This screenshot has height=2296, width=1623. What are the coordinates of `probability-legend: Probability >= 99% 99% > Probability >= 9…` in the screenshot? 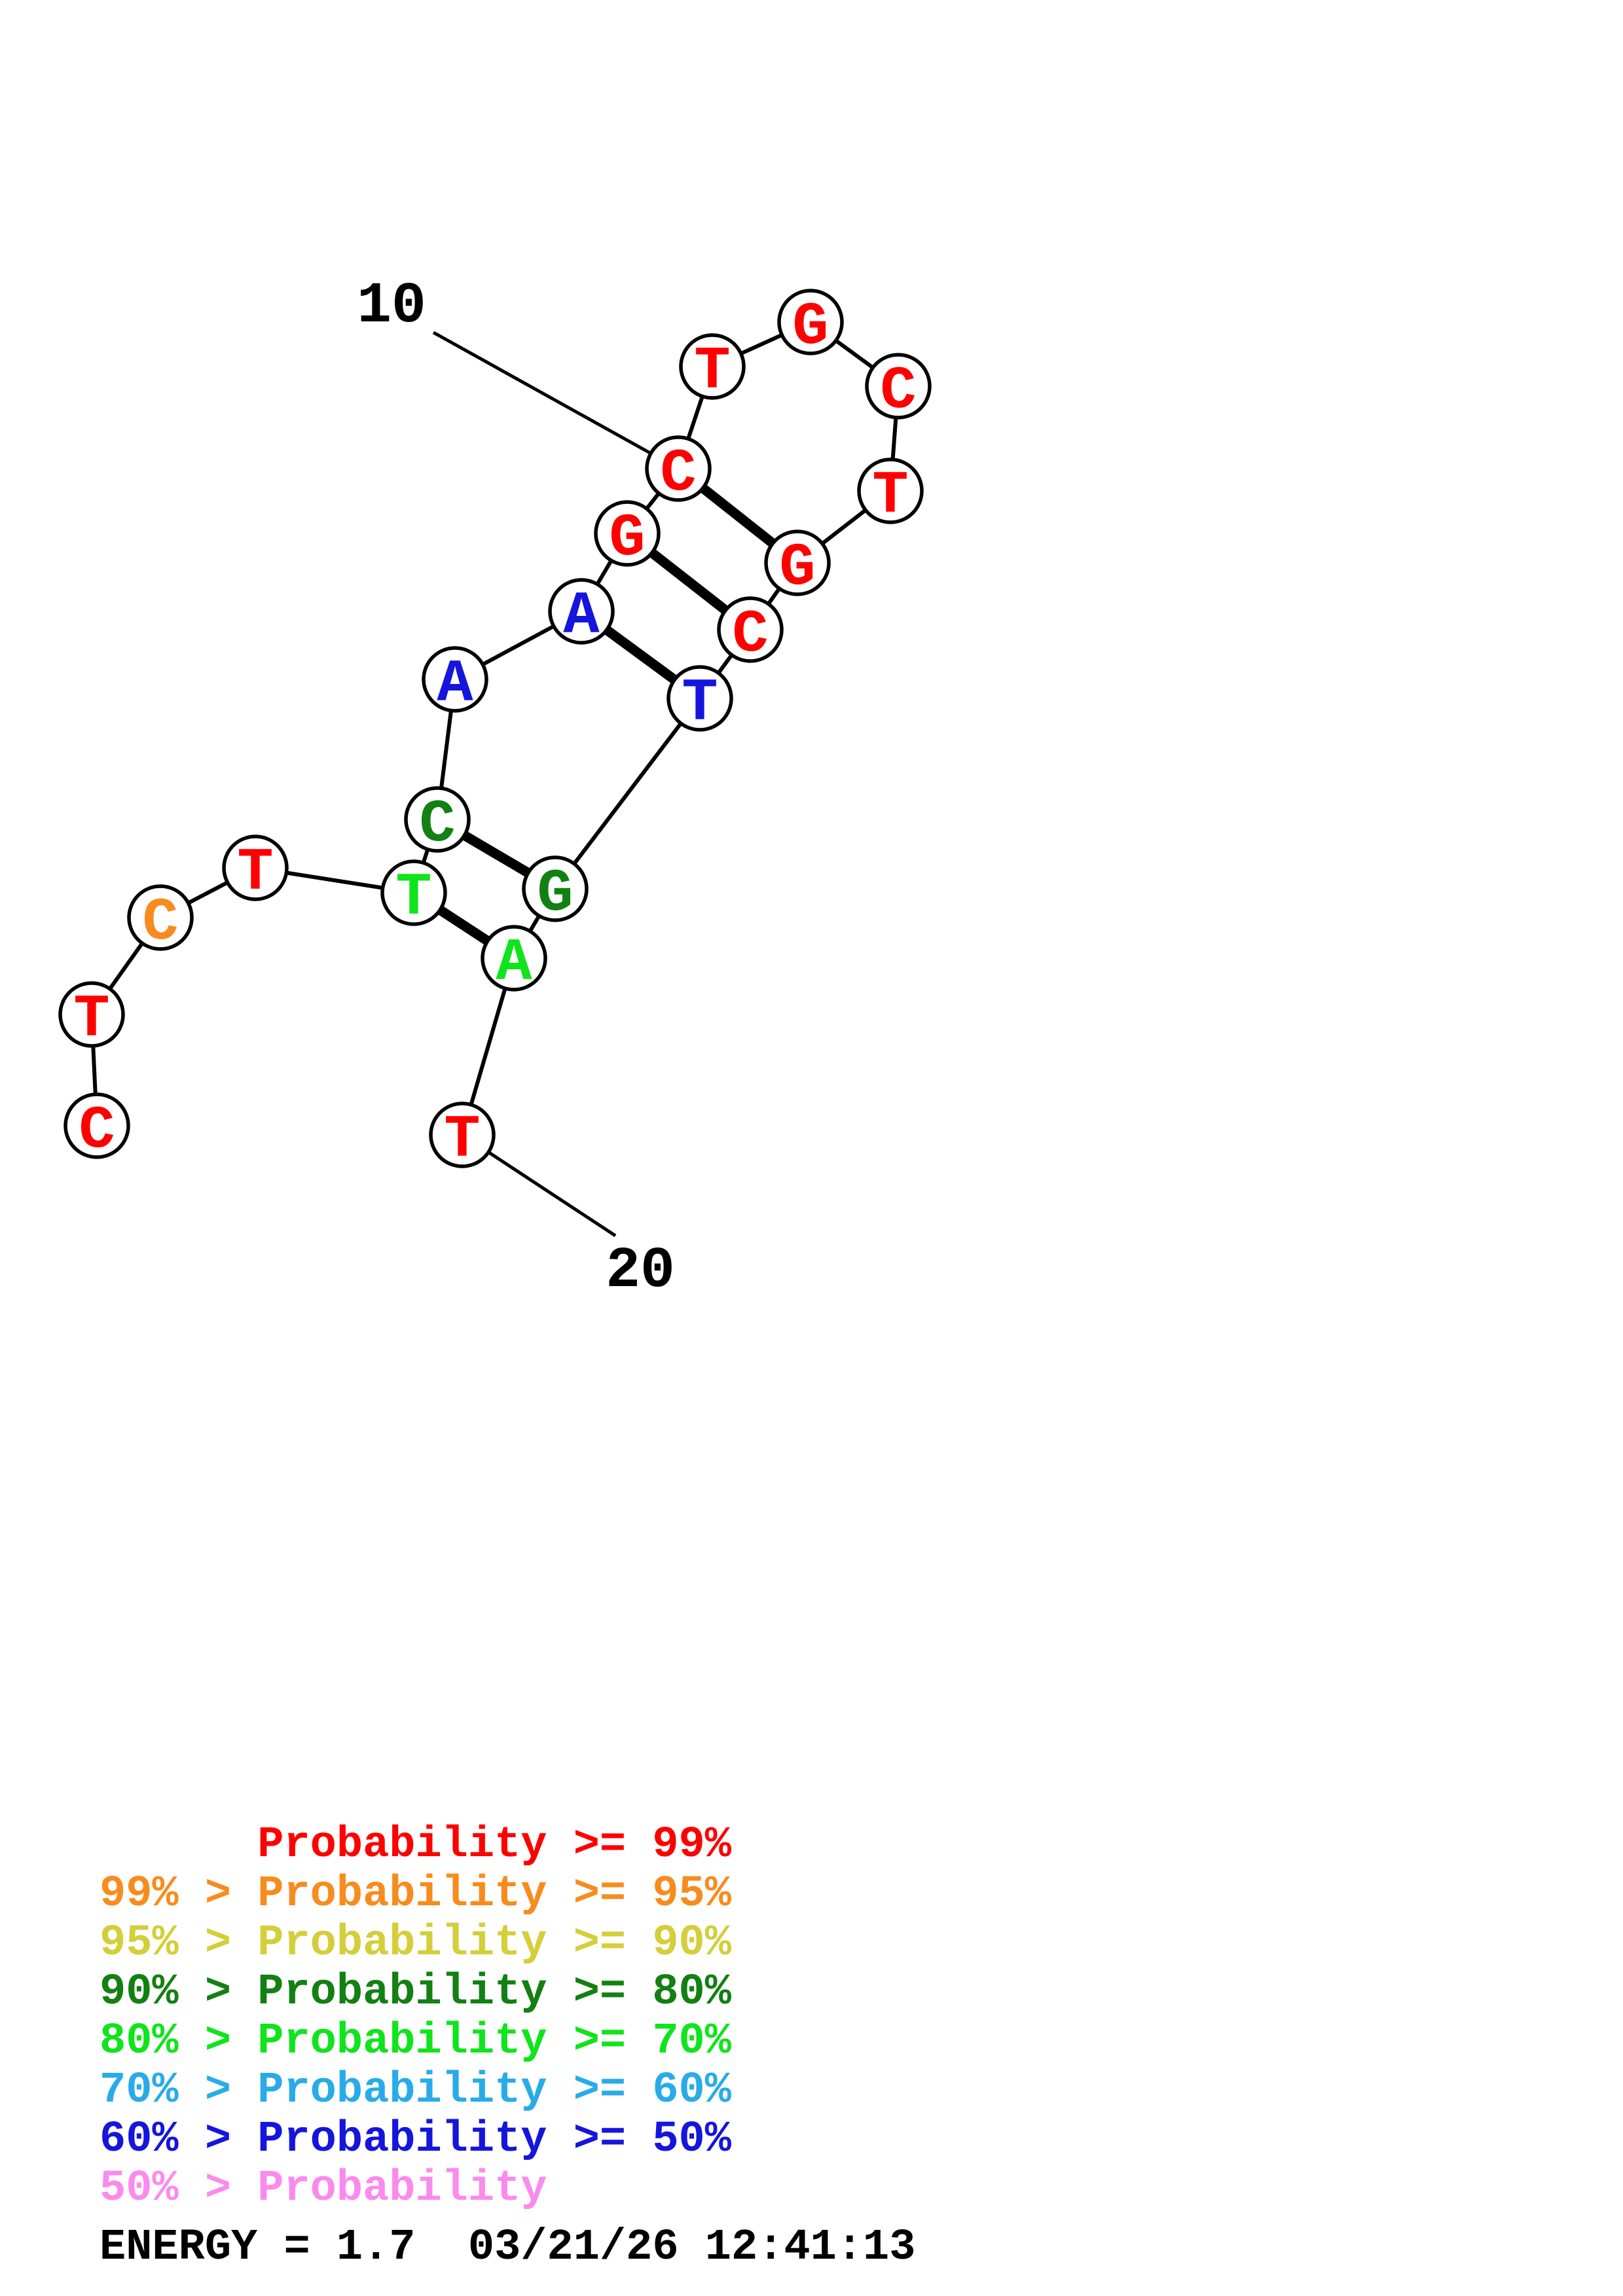 It's located at (415, 2017).